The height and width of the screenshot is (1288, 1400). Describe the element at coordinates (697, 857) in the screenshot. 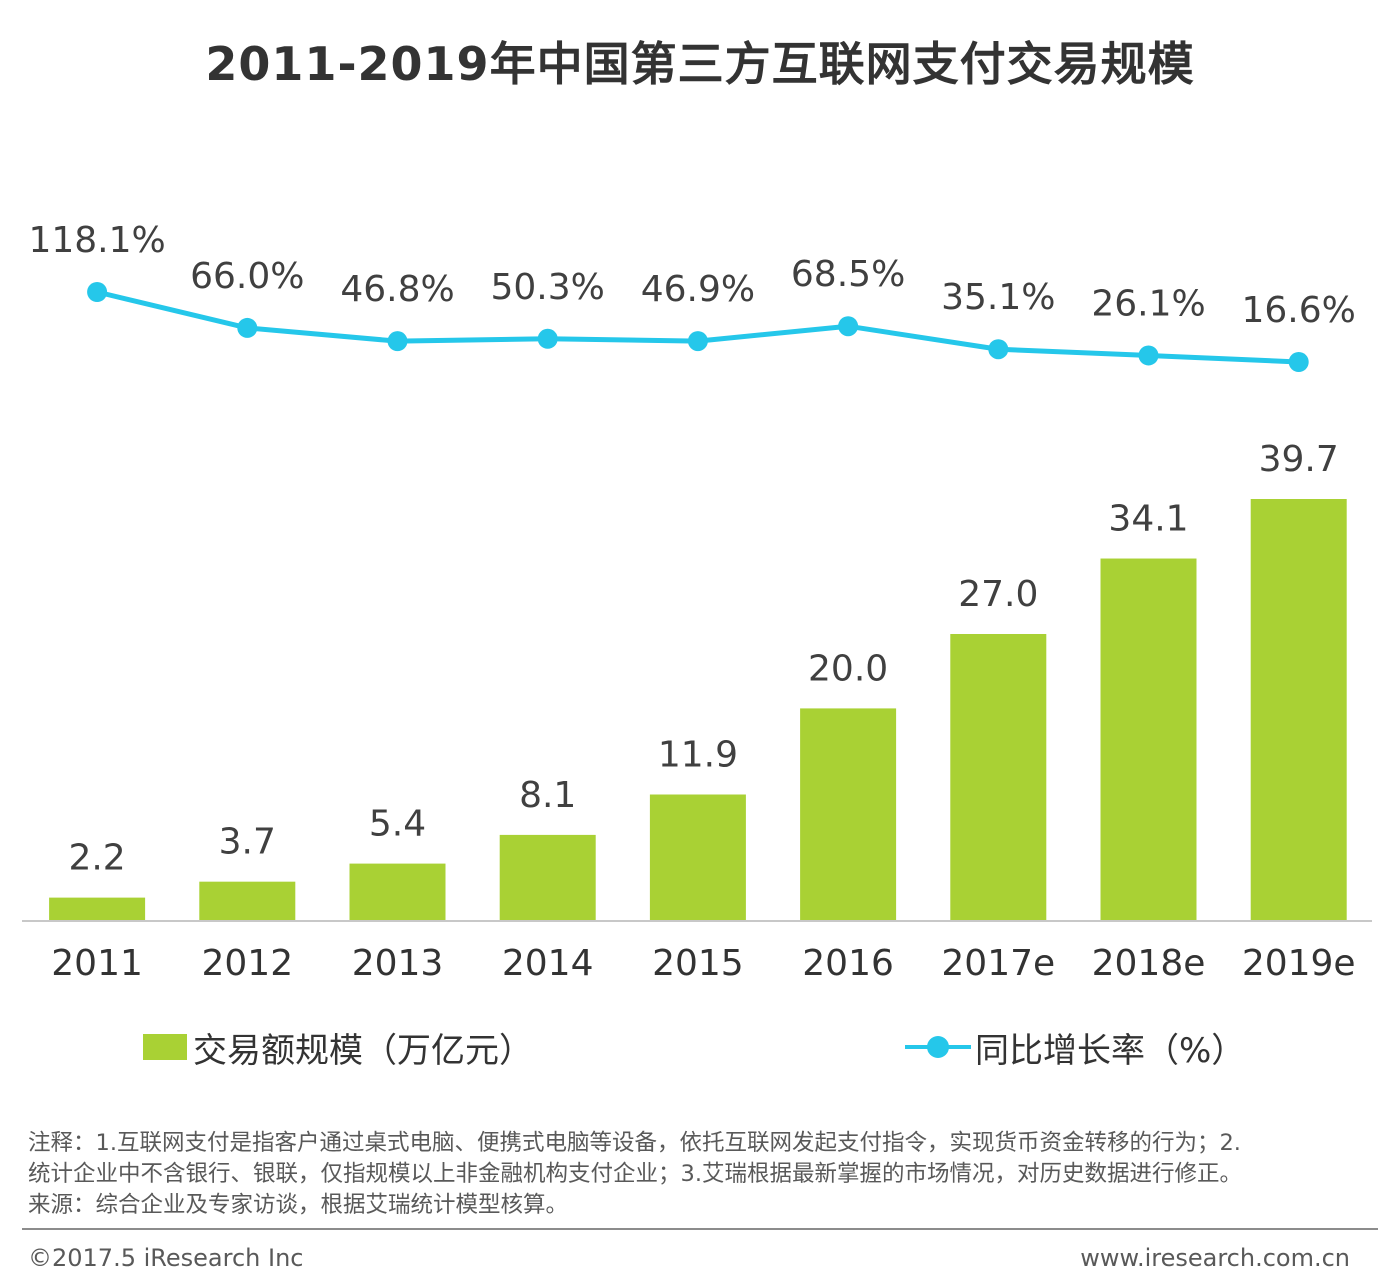

I see `bar-2015` at that location.